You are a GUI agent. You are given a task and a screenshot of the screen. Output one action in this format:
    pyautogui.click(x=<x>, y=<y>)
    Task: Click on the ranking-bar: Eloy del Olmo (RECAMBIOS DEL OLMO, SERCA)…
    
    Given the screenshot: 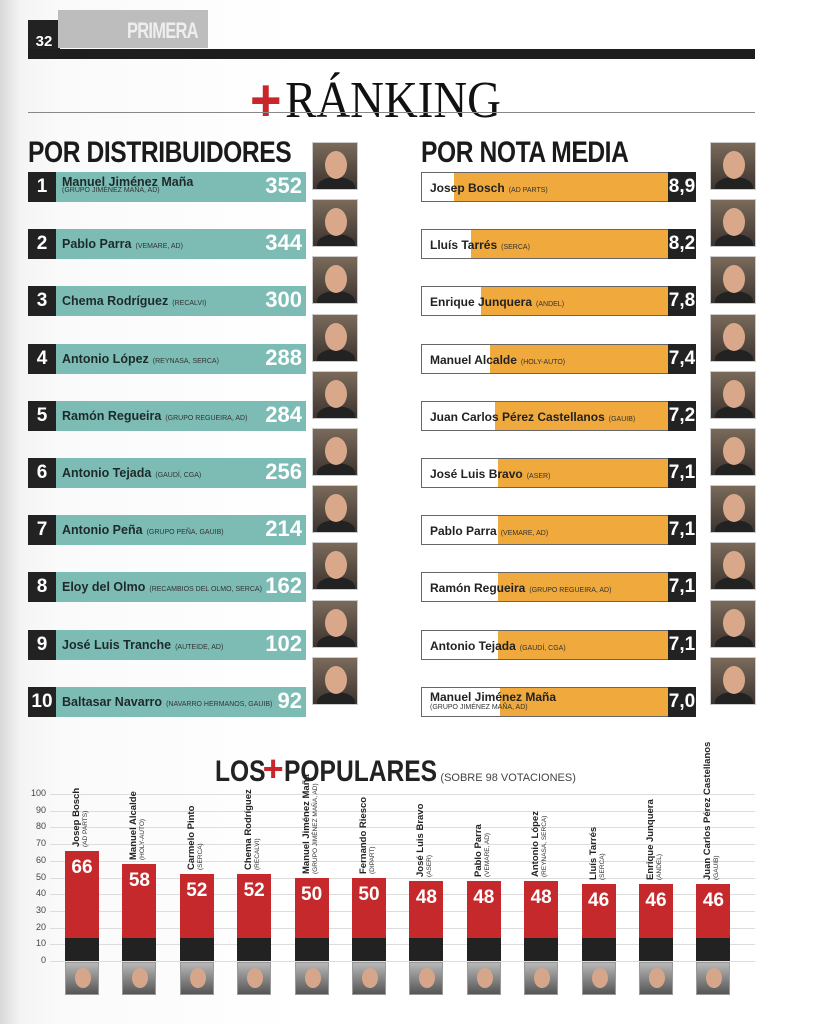 What is the action you would take?
    pyautogui.click(x=181, y=587)
    